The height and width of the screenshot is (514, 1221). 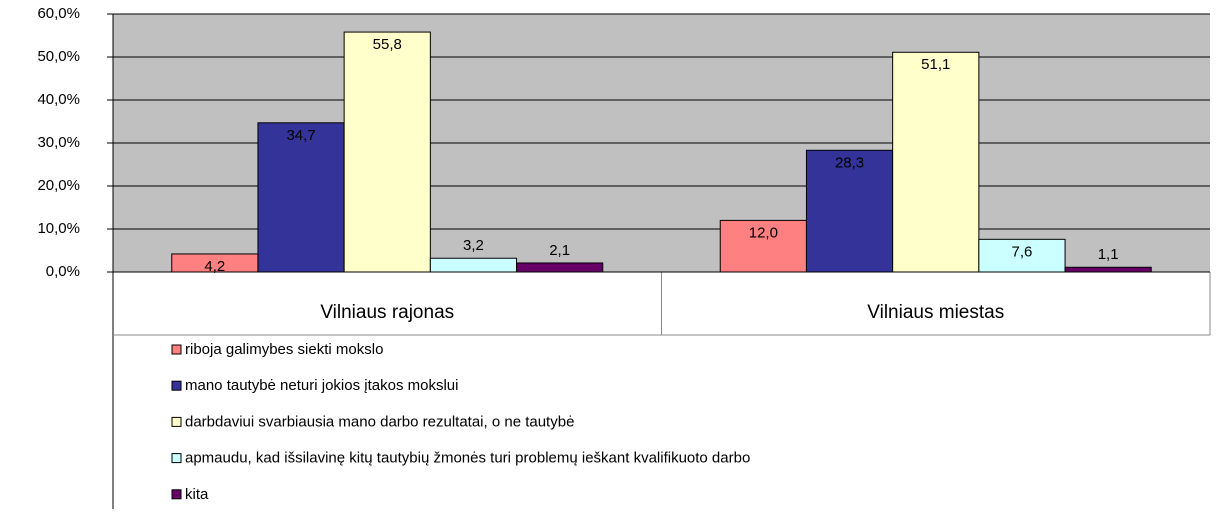 I want to click on legend-label: riboja galimybes siekti mokslo, so click(x=284, y=349).